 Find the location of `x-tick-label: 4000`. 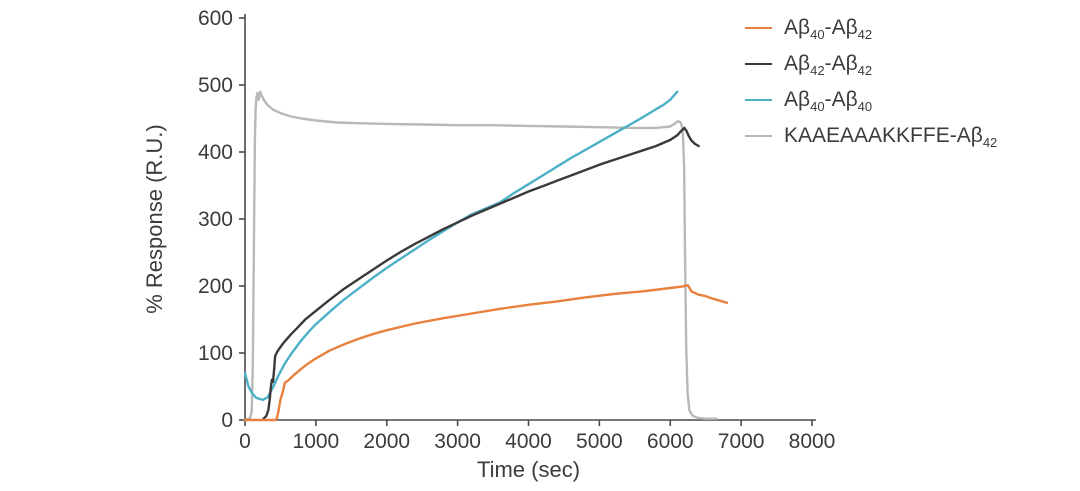

x-tick-label: 4000 is located at coordinates (528, 441).